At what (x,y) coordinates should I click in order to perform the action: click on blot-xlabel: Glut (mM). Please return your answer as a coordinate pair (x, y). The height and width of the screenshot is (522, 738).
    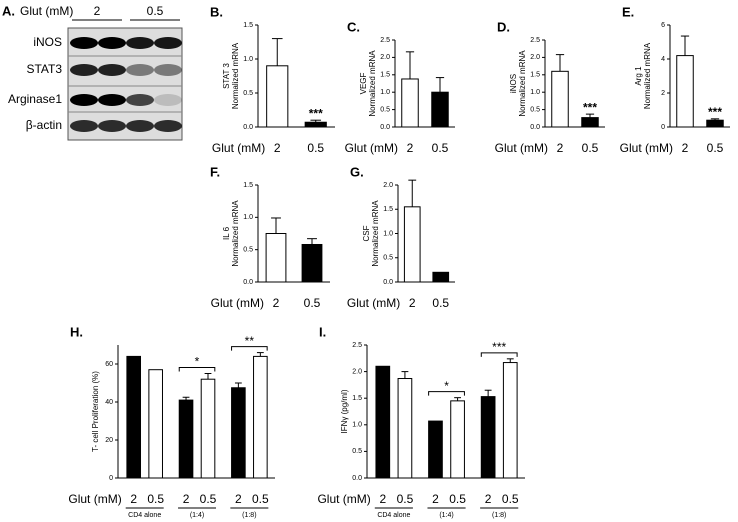
    Looking at the image, I should click on (46, 11).